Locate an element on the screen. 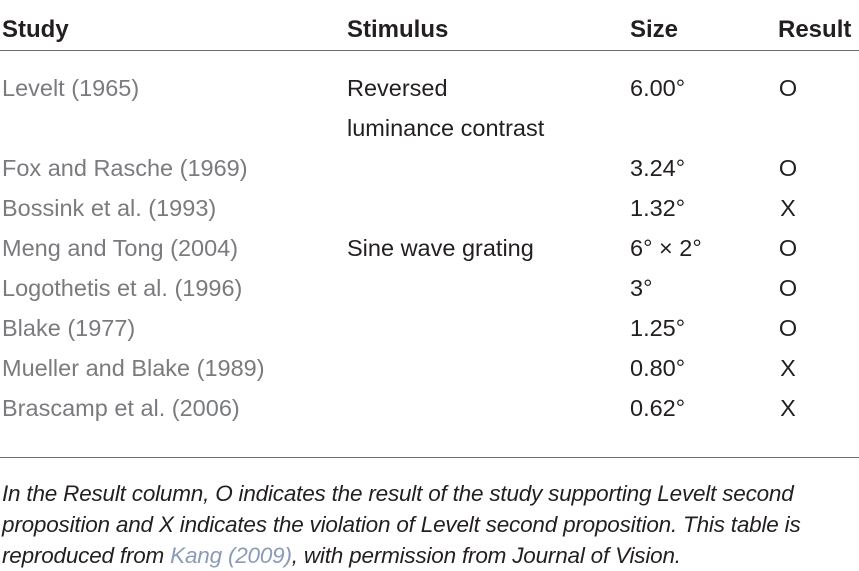  footnote-reference-link: Kang (2009) is located at coordinates (231, 555).